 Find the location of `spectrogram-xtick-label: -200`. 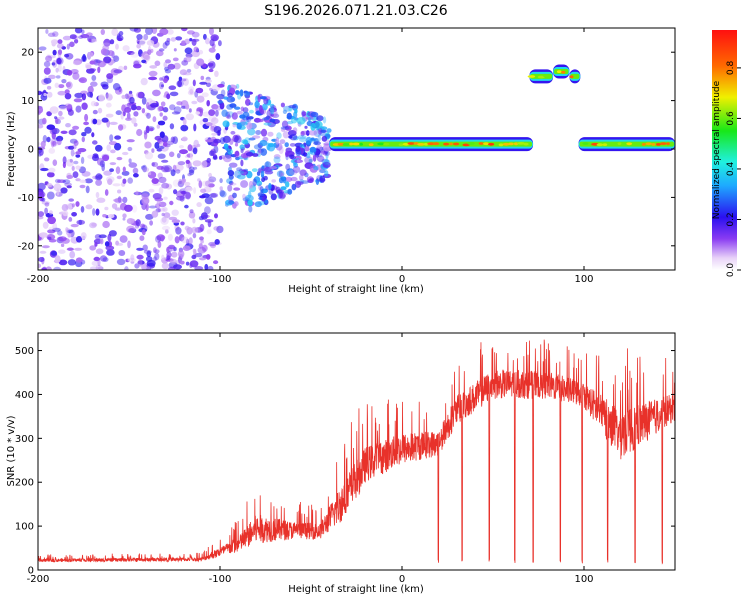

spectrogram-xtick-label: -200 is located at coordinates (38, 279).